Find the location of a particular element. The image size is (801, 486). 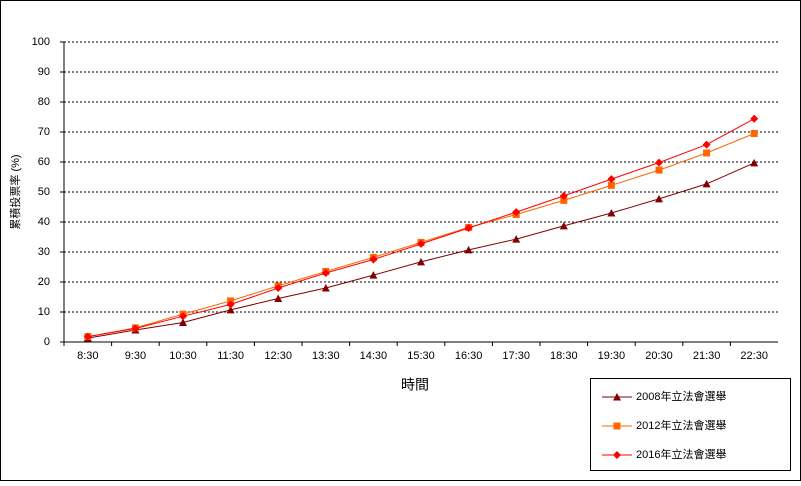

y-tick-label: 100 is located at coordinates (41, 42).